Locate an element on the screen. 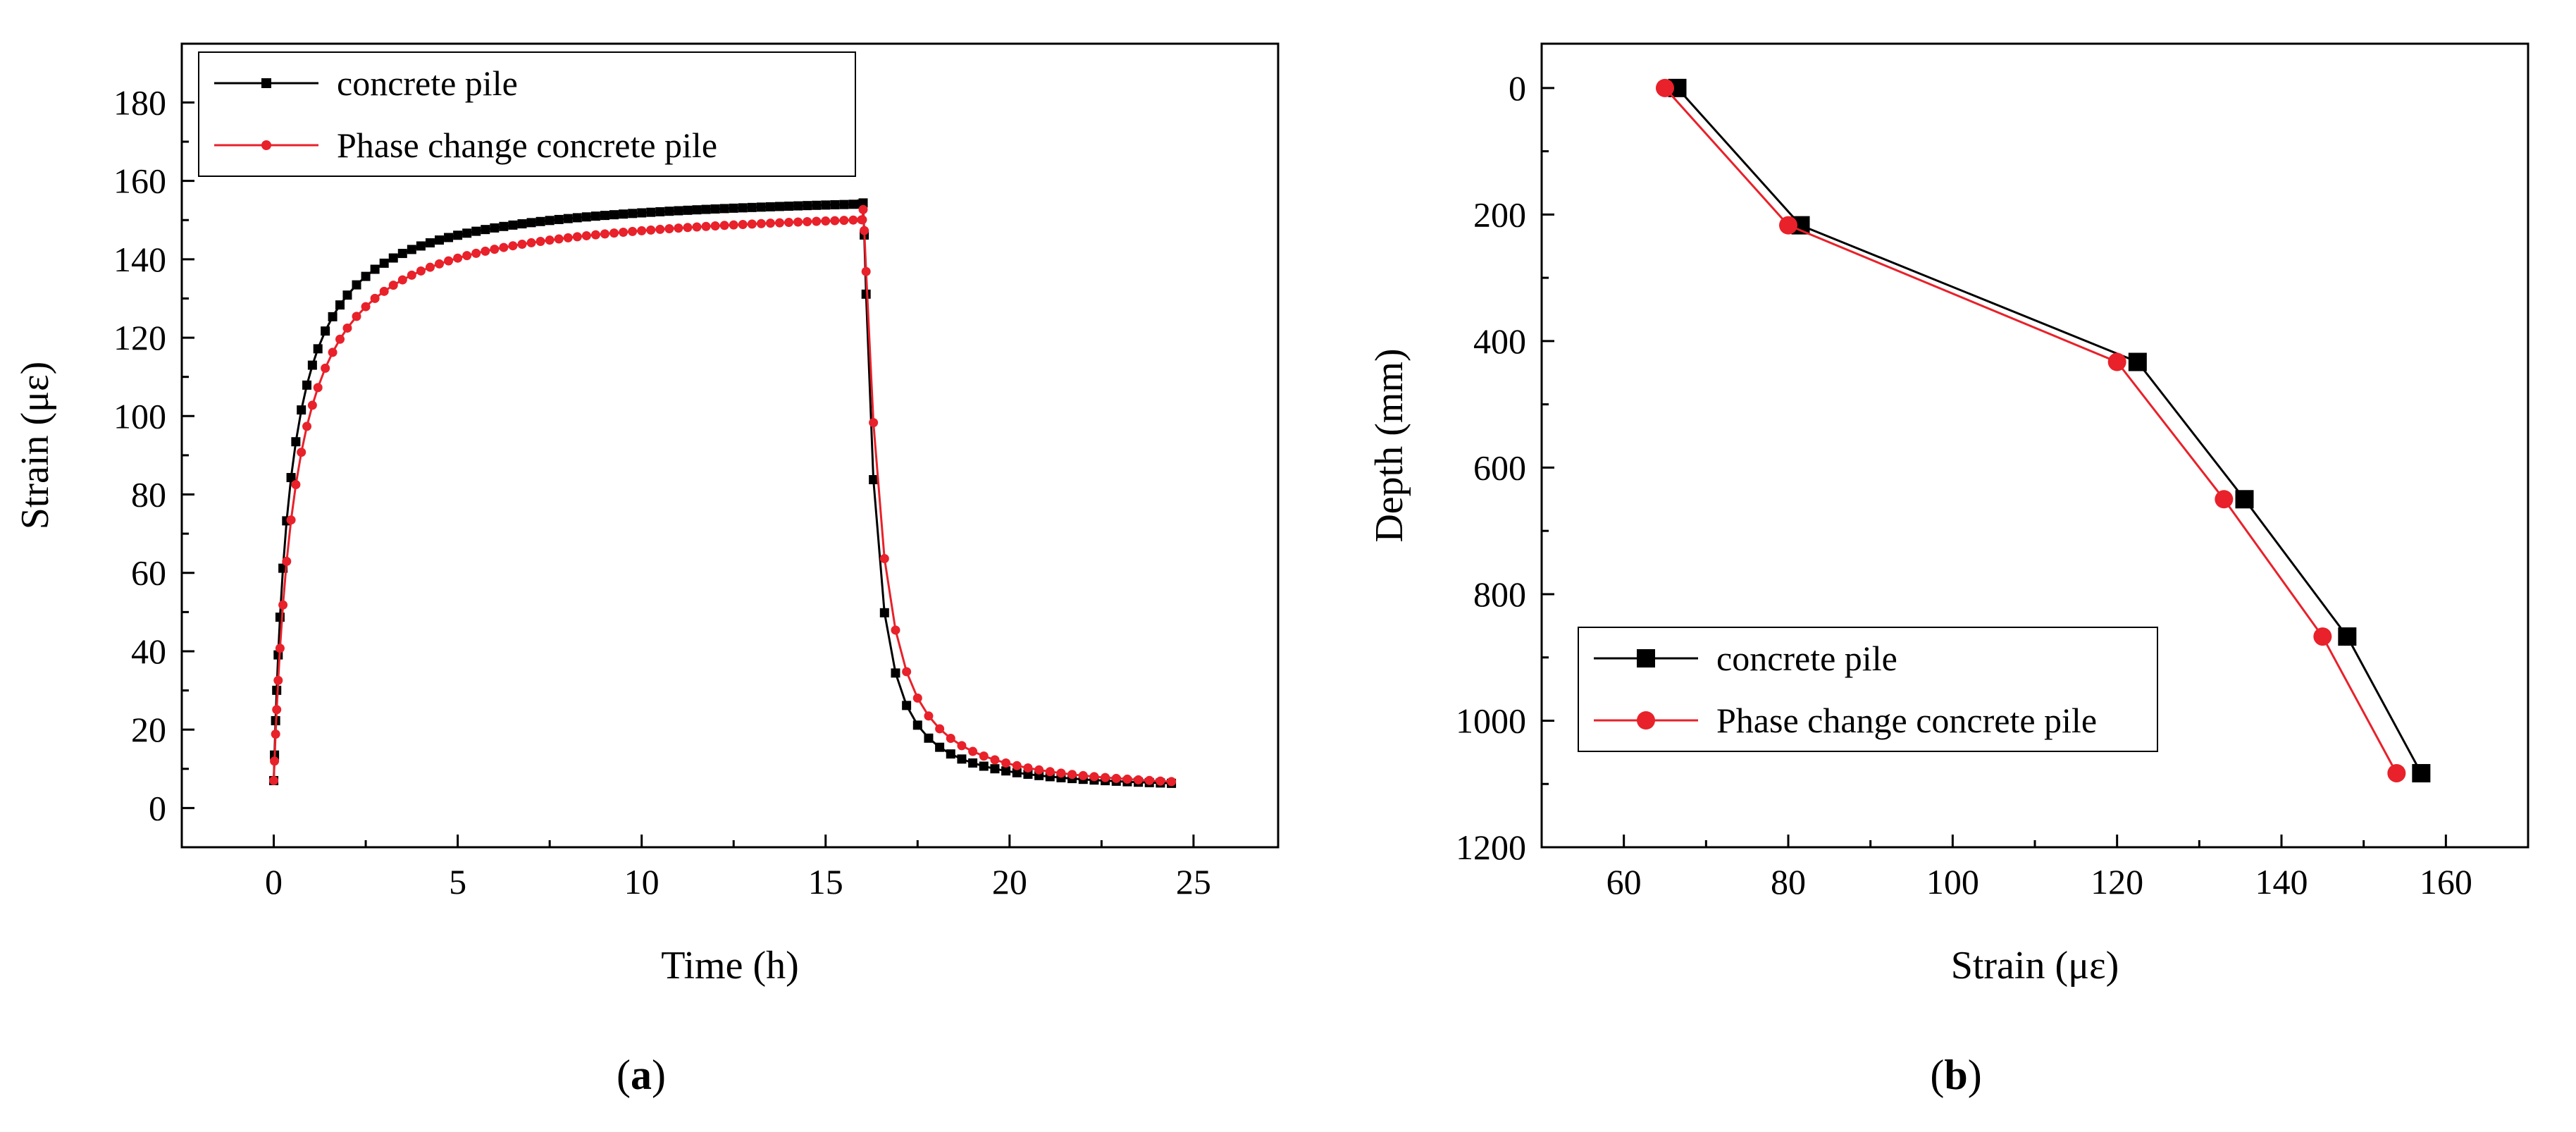  panel-a-caption-letter: a is located at coordinates (641, 1075).